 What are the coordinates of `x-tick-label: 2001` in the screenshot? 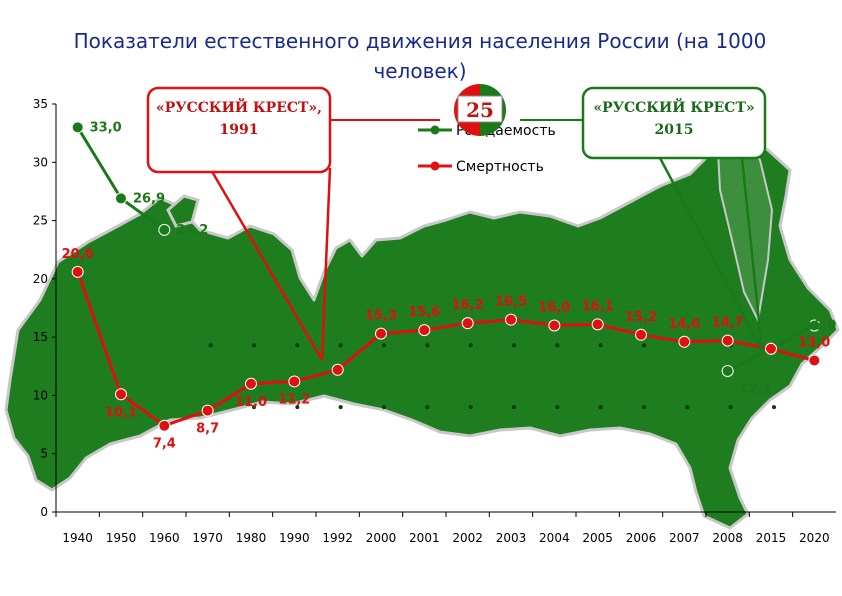 It's located at (424, 538).